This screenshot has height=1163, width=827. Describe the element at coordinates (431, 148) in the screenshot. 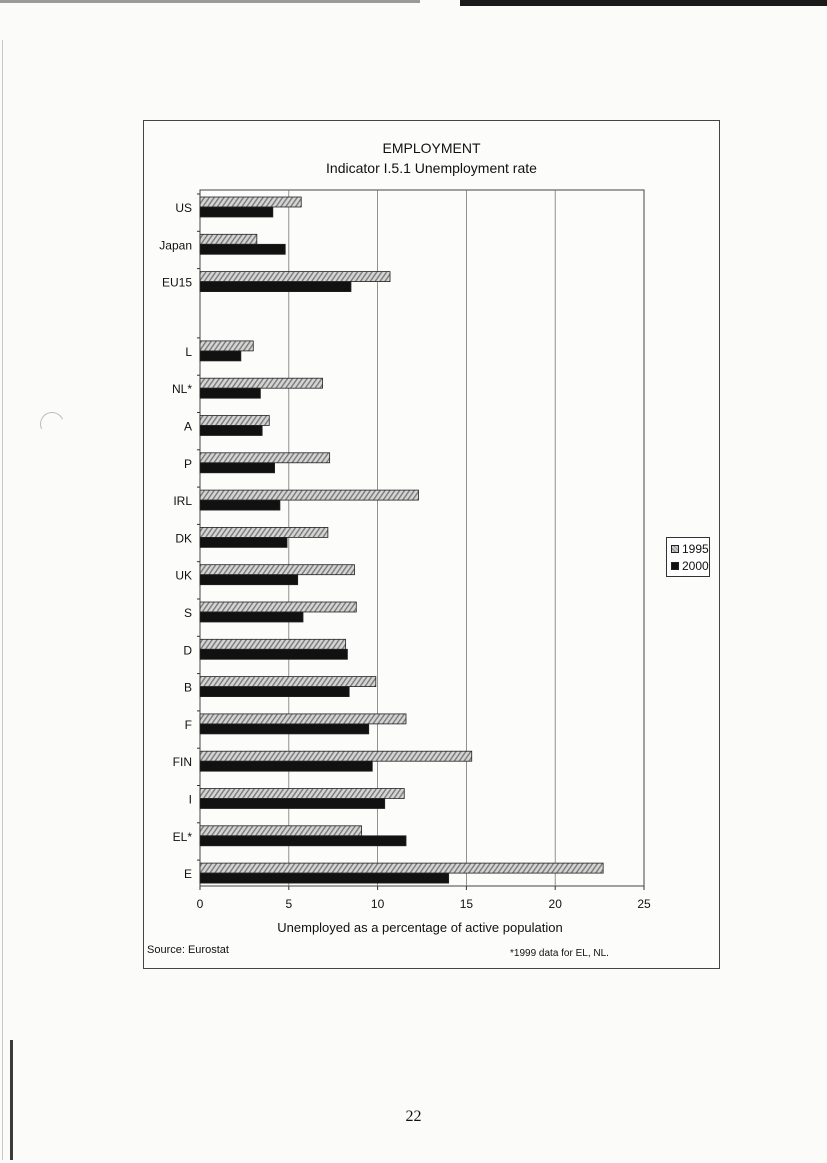

I see `chart-title: EMPLOYMENT` at that location.